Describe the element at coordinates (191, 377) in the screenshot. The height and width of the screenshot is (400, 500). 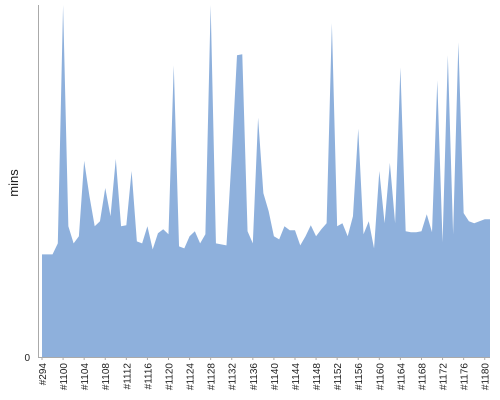
I see `x-tick-label: #1124` at that location.